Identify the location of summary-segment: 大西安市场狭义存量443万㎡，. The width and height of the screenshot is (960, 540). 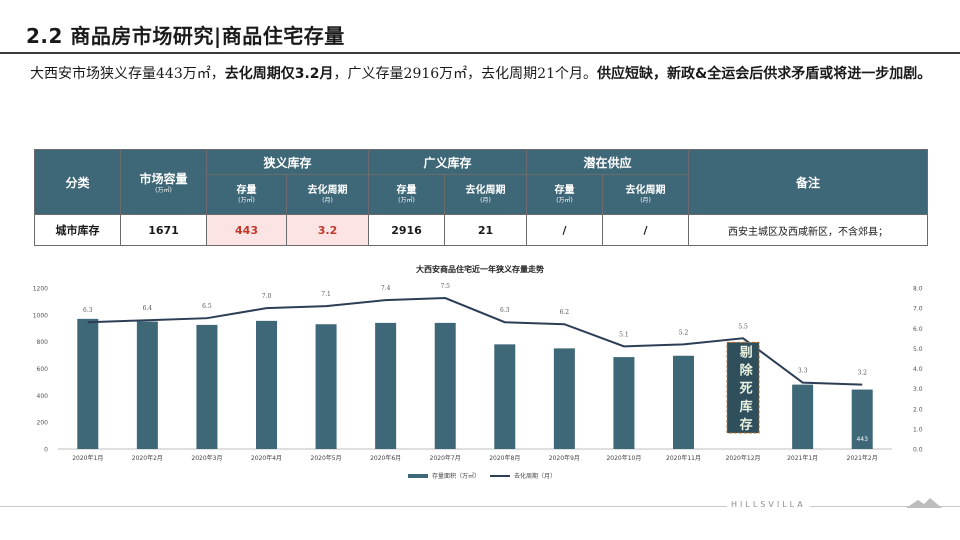
(127, 74).